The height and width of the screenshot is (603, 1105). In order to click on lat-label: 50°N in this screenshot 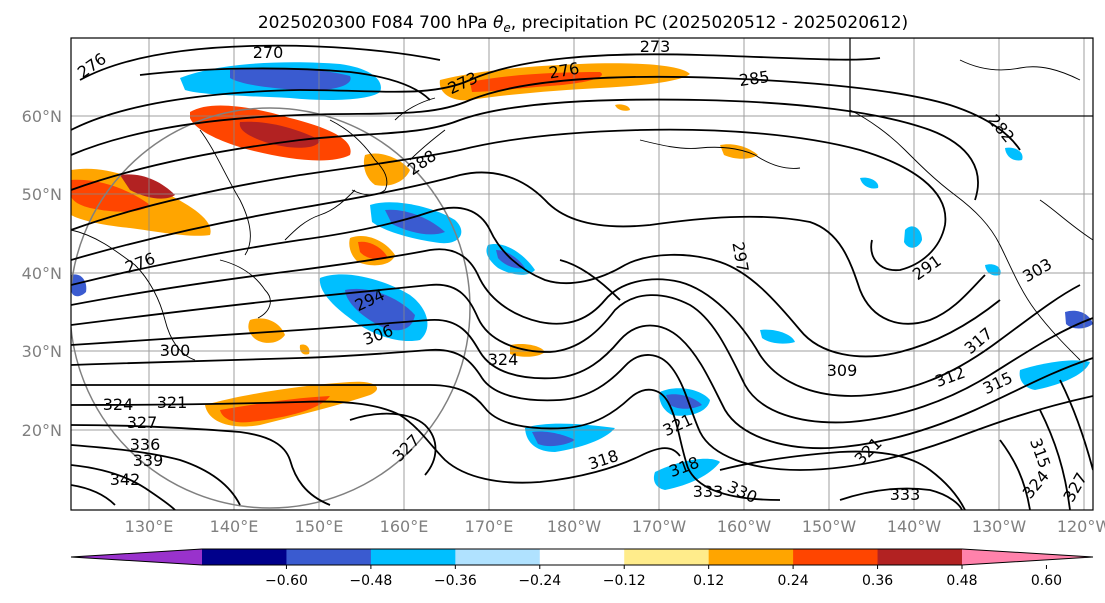, I will do `click(42, 194)`.